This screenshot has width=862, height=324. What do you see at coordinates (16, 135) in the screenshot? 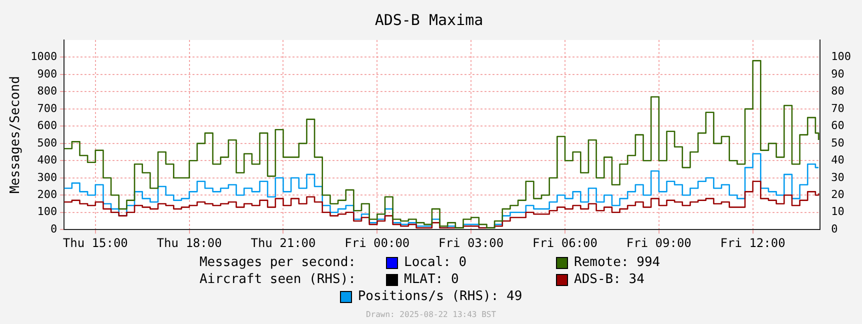
I see `y-axis-title: Messages/Second` at bounding box center [16, 135].